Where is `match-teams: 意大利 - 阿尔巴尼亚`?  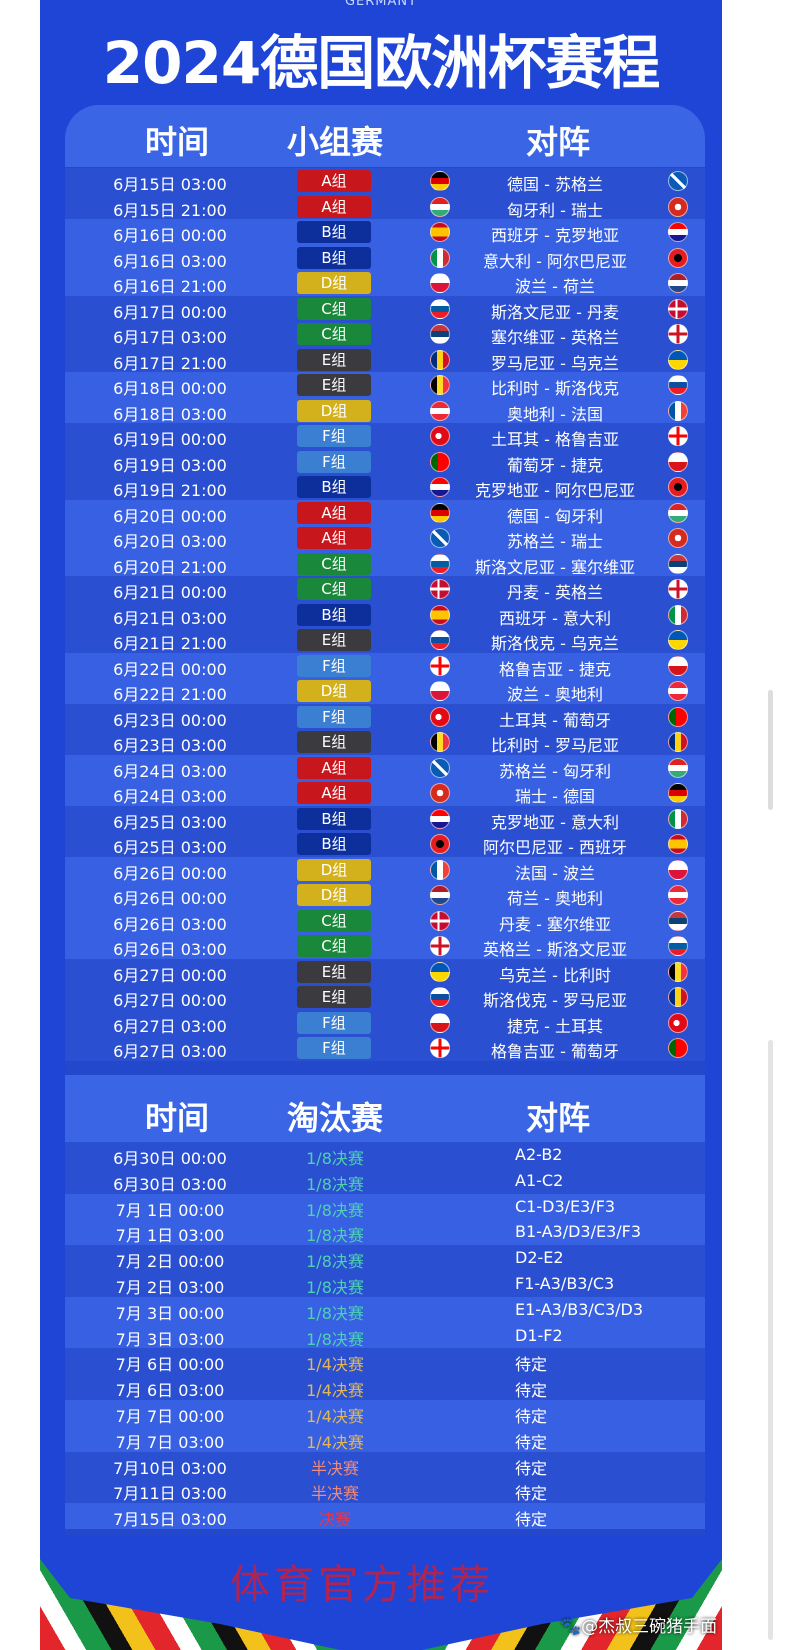 match-teams: 意大利 - 阿尔巴尼亚 is located at coordinates (555, 261).